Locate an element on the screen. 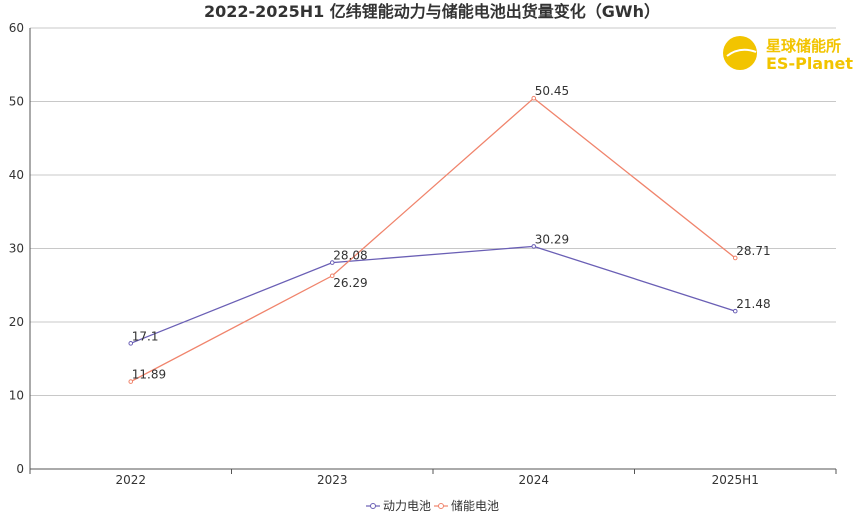 This screenshot has height=515, width=865. y-tick-label: 60 is located at coordinates (16, 28).